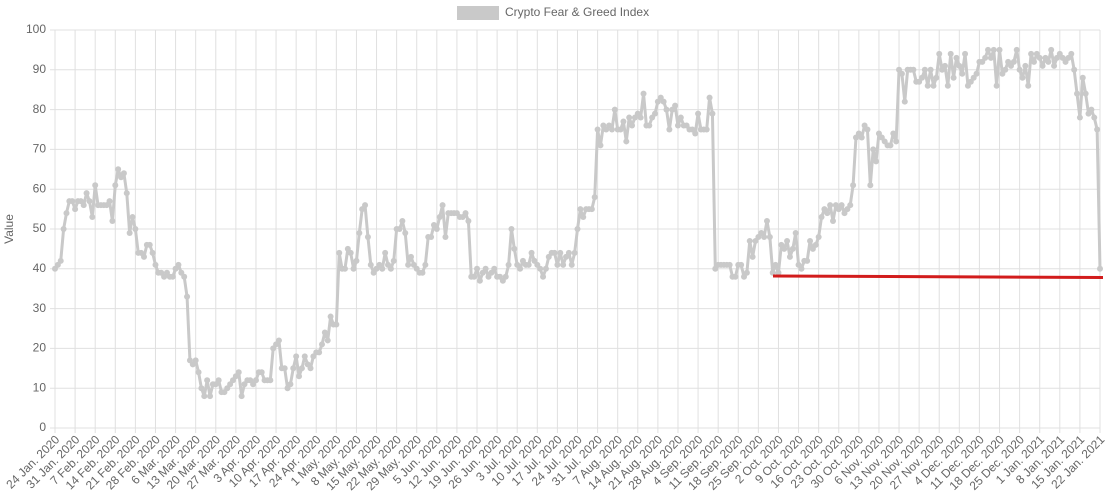 The width and height of the screenshot is (1117, 502). I want to click on y-tick-label: 20, so click(40, 348).